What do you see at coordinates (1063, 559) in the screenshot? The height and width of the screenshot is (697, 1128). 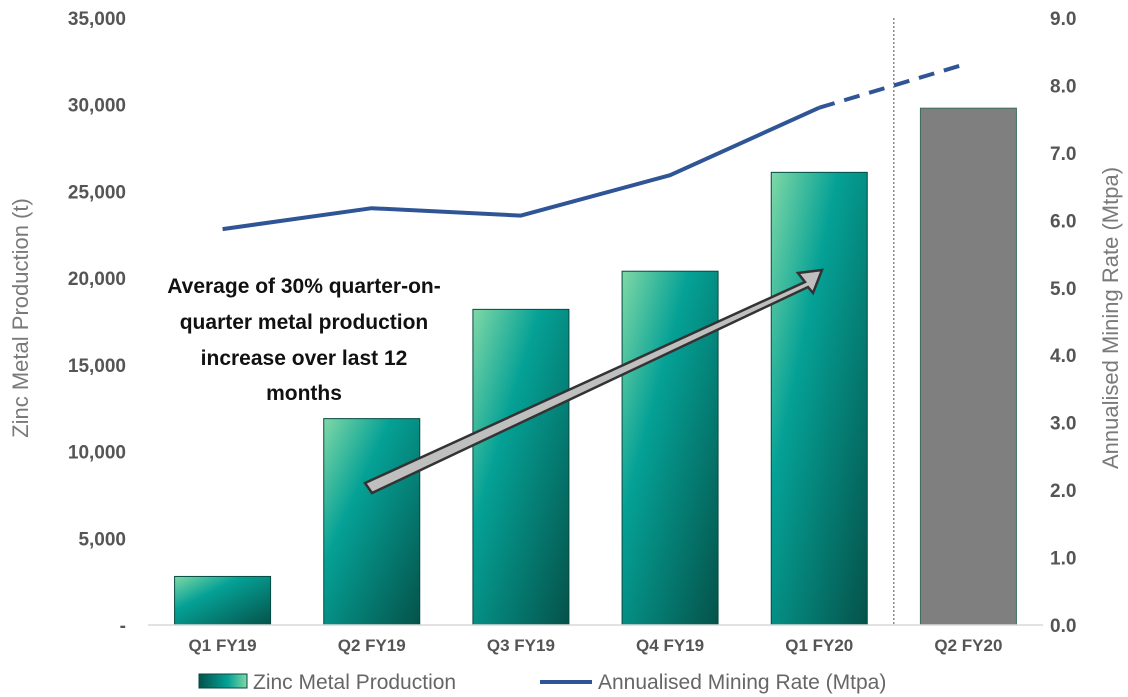 I see `y2-tick-label: 1.0` at bounding box center [1063, 559].